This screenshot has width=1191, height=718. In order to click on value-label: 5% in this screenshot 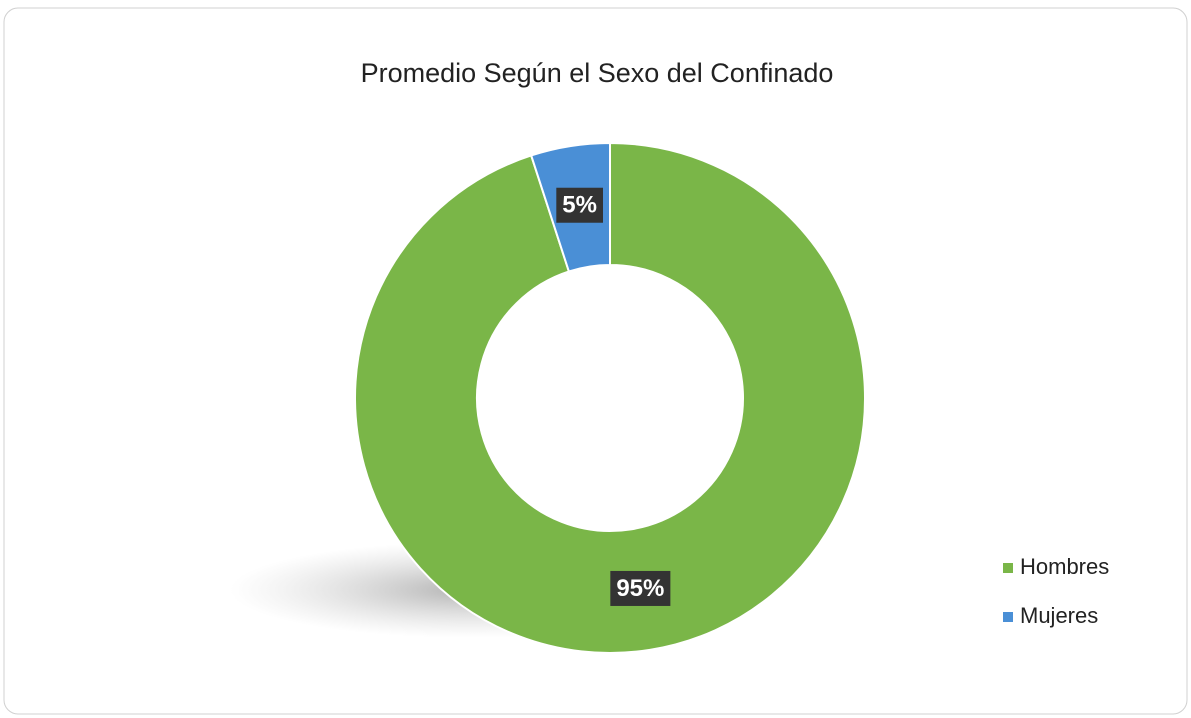, I will do `click(579, 205)`.